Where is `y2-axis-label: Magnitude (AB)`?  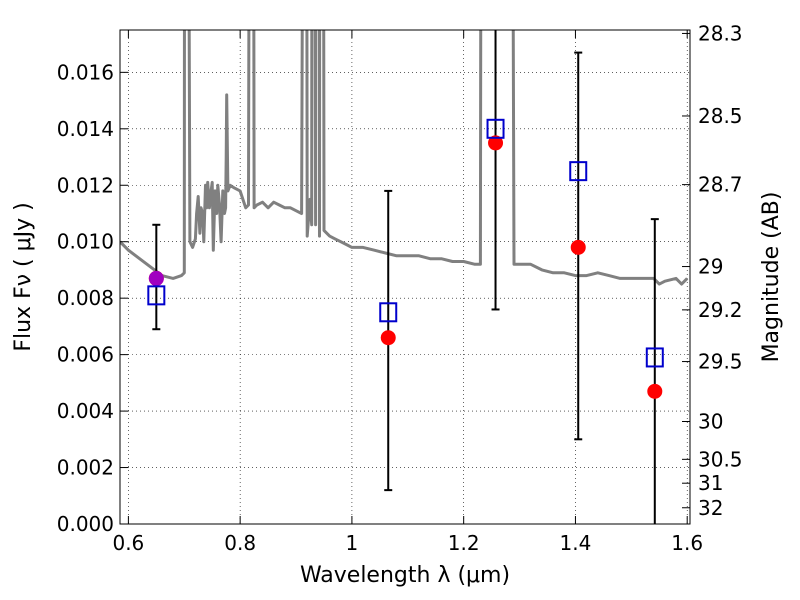
y2-axis-label: Magnitude (AB) is located at coordinates (771, 277).